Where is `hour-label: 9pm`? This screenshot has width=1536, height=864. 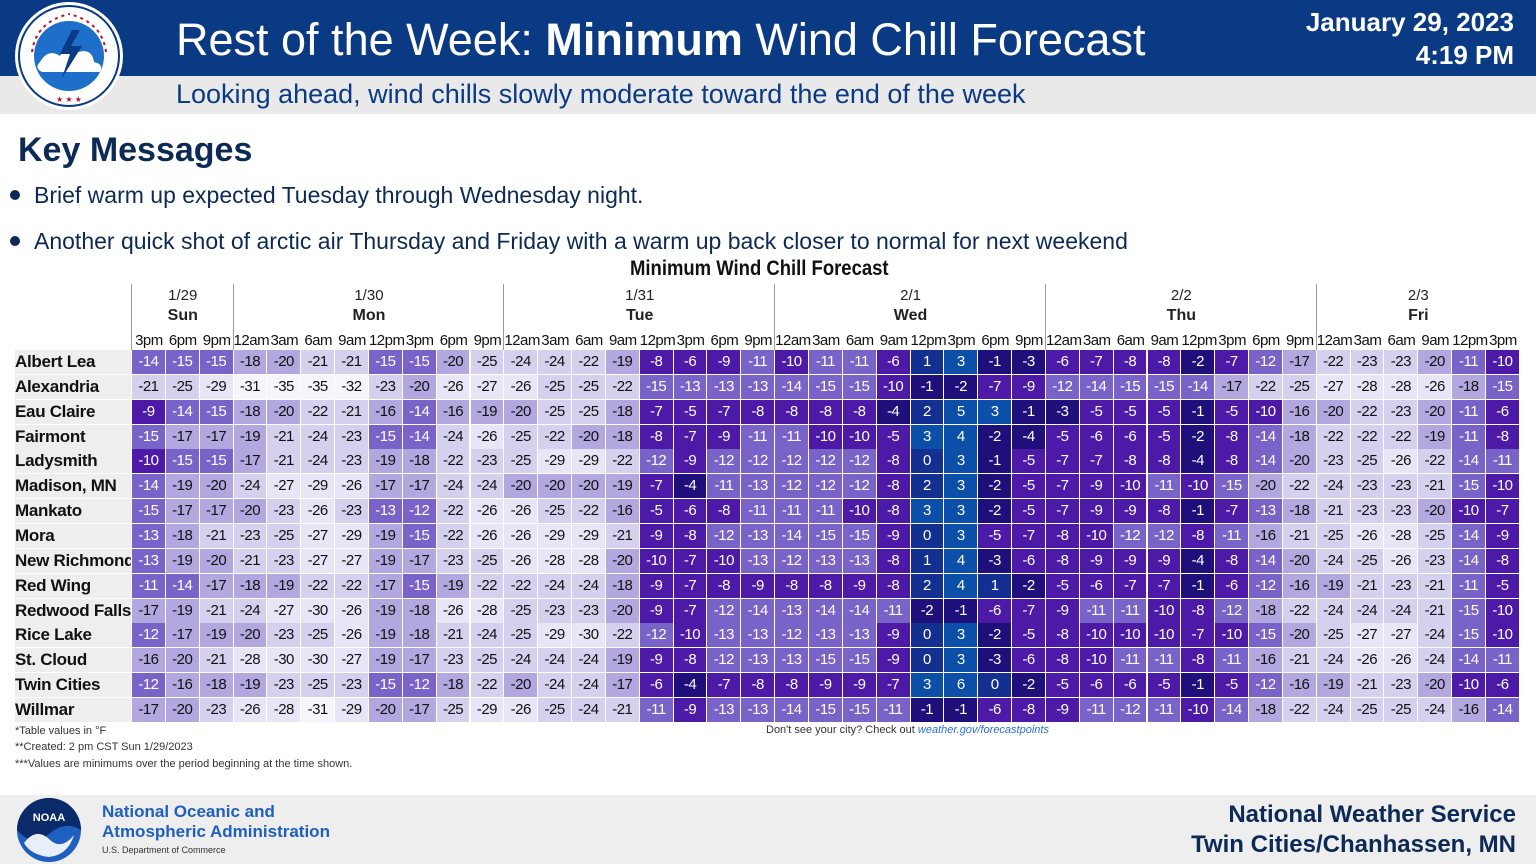
hour-label: 9pm is located at coordinates (1299, 340).